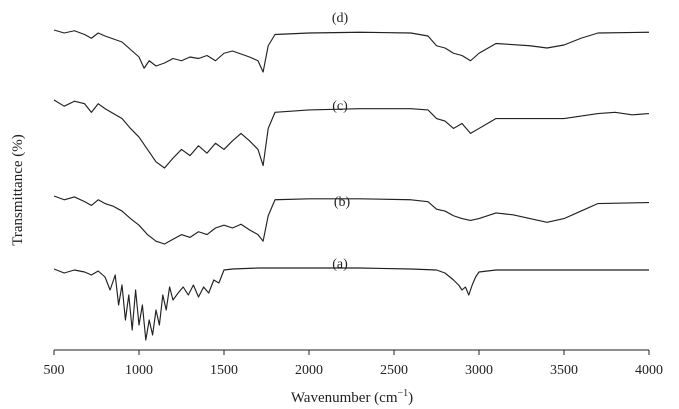 This screenshot has height=409, width=679. I want to click on x-axis-ticks: 500 1000 1500 2000 2500 3000 3500 4000, so click(353, 364).